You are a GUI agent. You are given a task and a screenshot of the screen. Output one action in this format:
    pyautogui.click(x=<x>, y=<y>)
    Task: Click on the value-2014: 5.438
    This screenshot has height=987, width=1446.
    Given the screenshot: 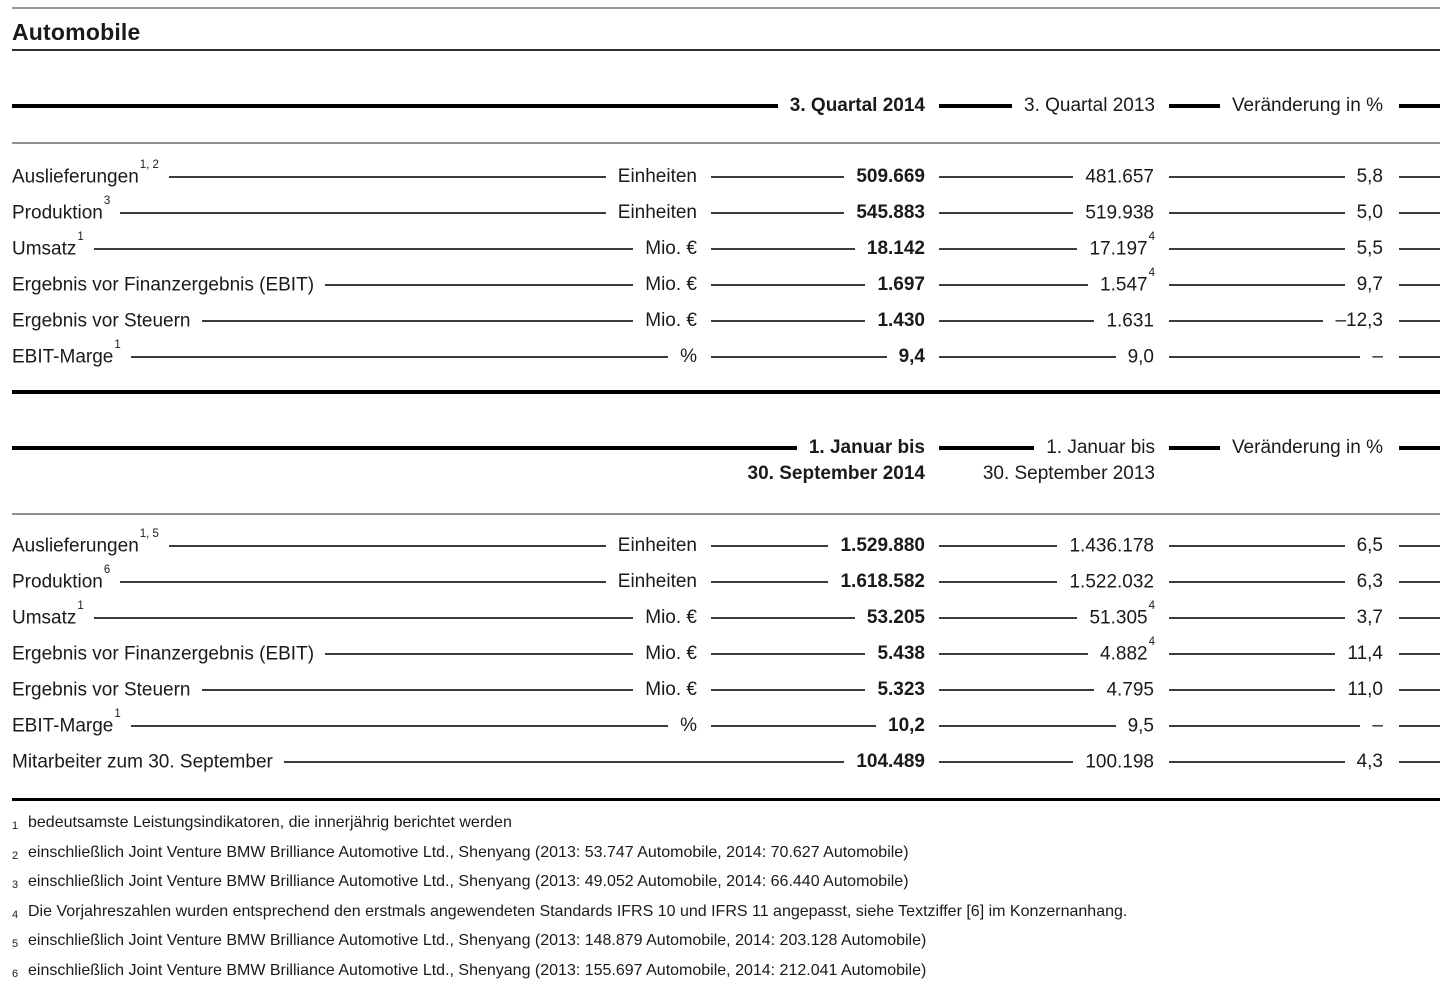 What is the action you would take?
    pyautogui.click(x=895, y=654)
    